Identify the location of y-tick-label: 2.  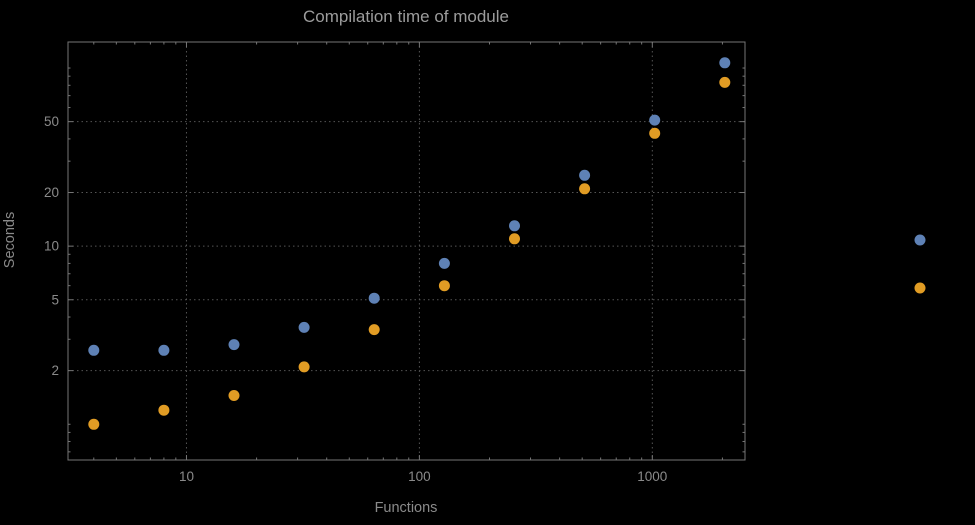
(55, 370).